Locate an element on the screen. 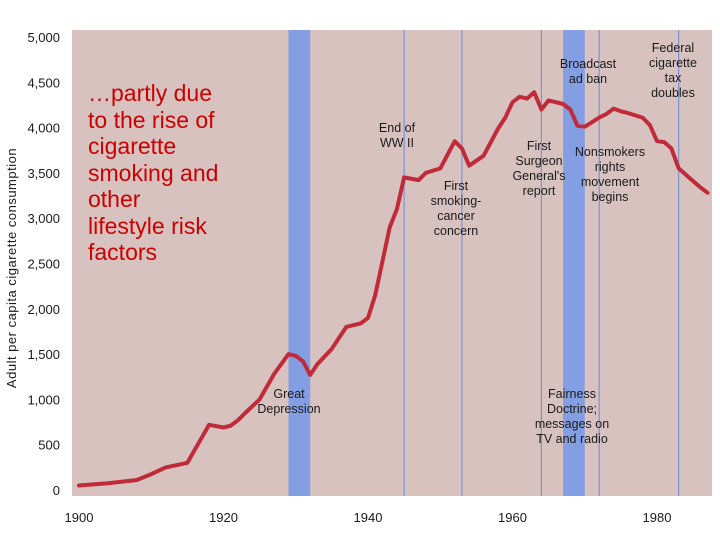 Image resolution: width=720 pixels, height=540 pixels. y-tick-label: 1,000 is located at coordinates (43, 399).